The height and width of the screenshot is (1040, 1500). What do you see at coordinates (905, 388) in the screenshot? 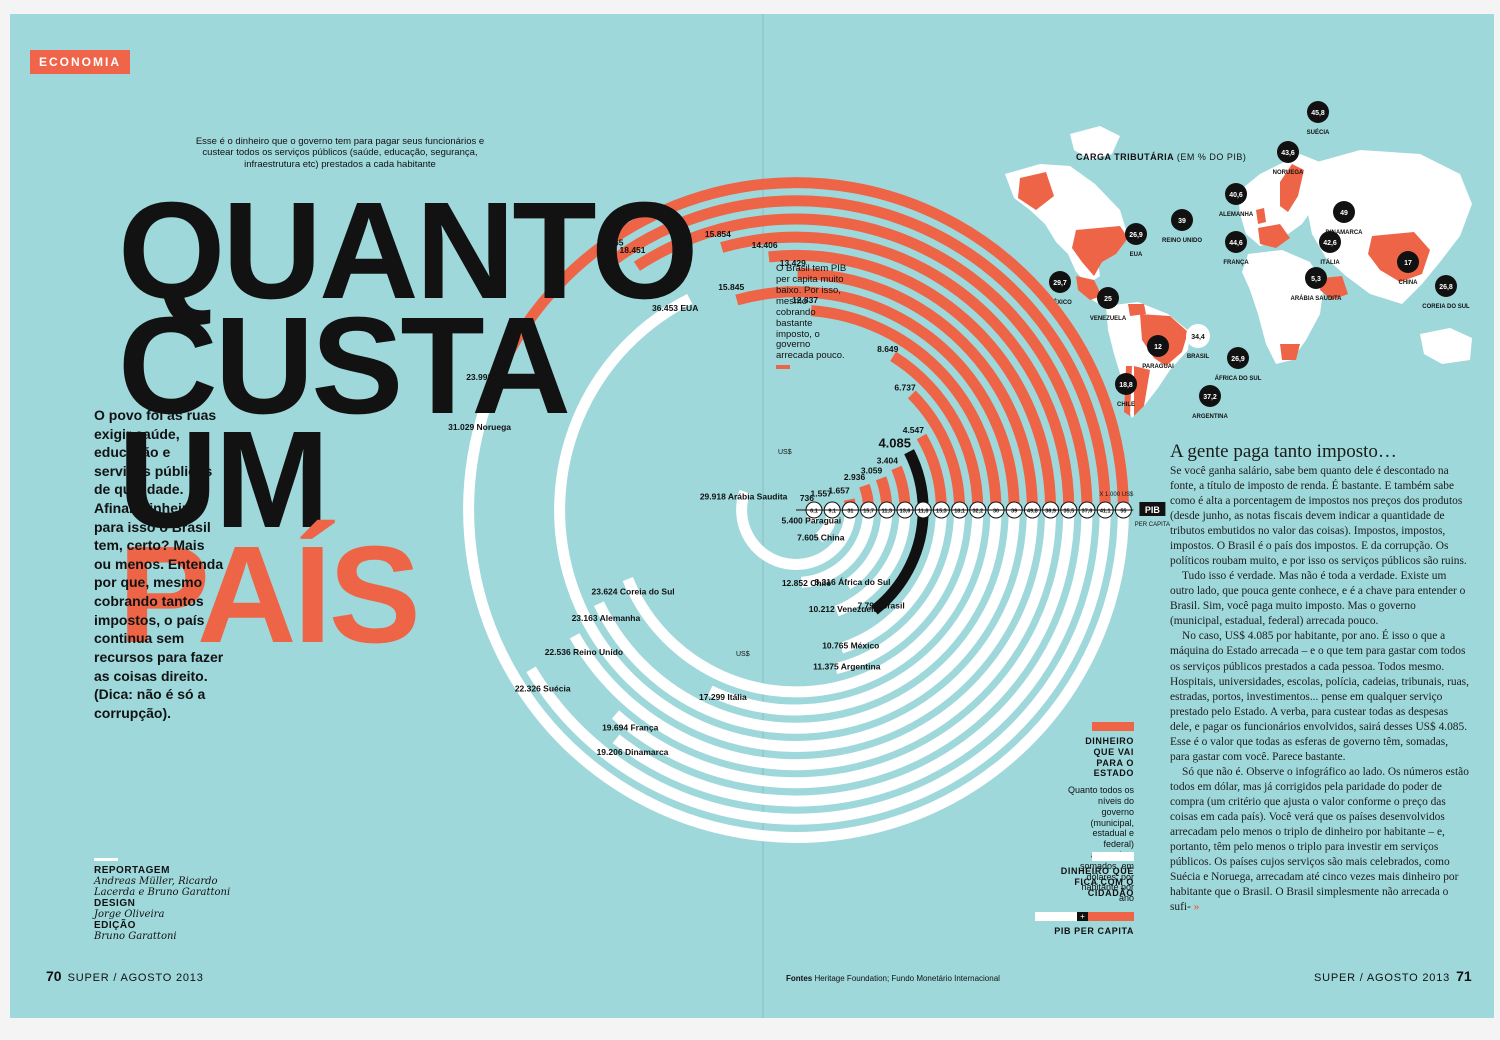
I see `govt-label: 6.737` at bounding box center [905, 388].